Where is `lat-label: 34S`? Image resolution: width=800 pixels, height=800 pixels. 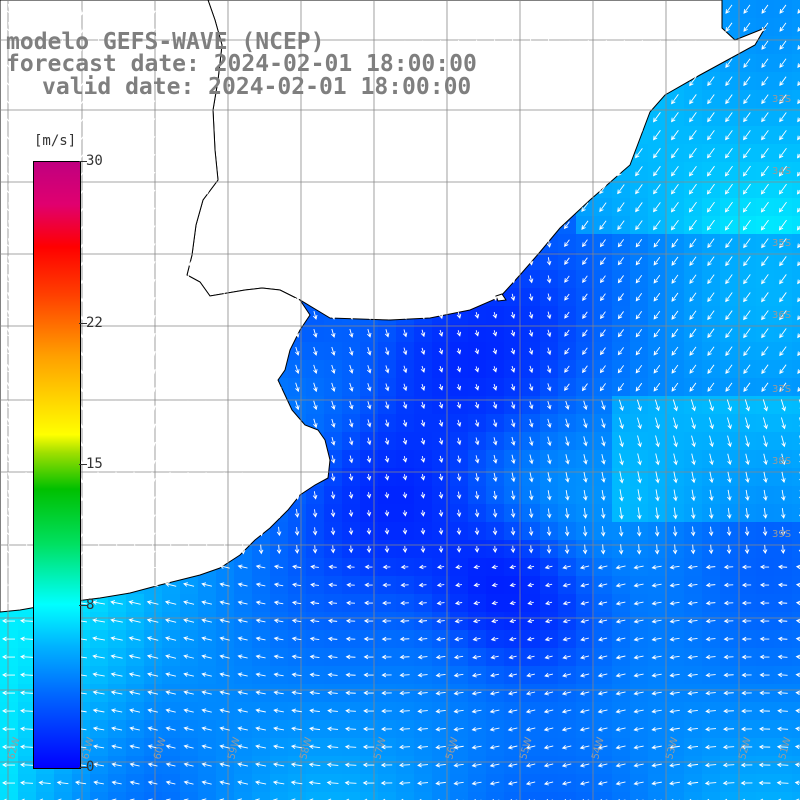 lat-label: 34S is located at coordinates (781, 171).